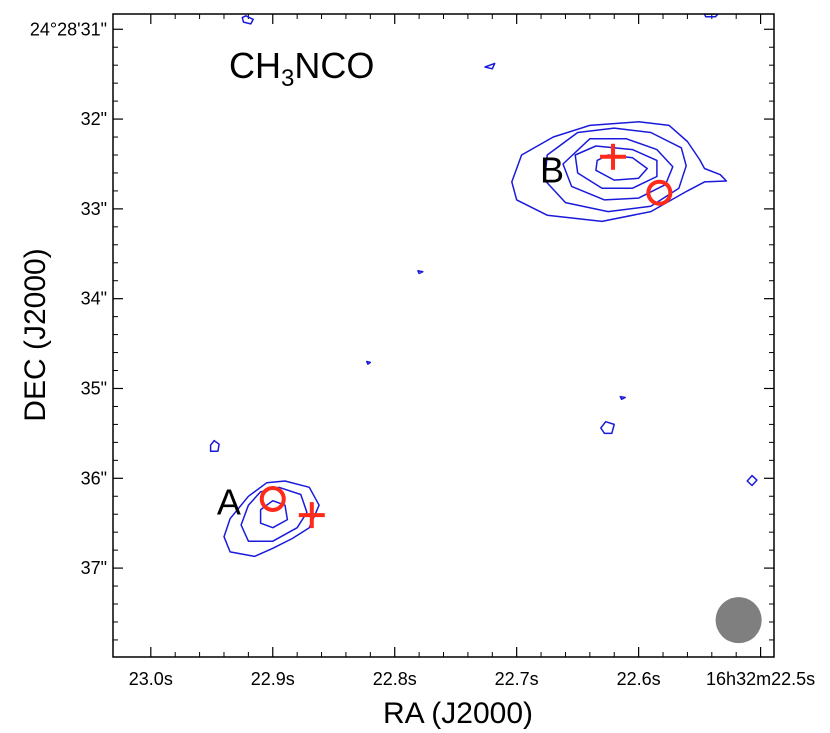 The width and height of the screenshot is (830, 733). I want to click on y-tick-label: 33", so click(94, 209).